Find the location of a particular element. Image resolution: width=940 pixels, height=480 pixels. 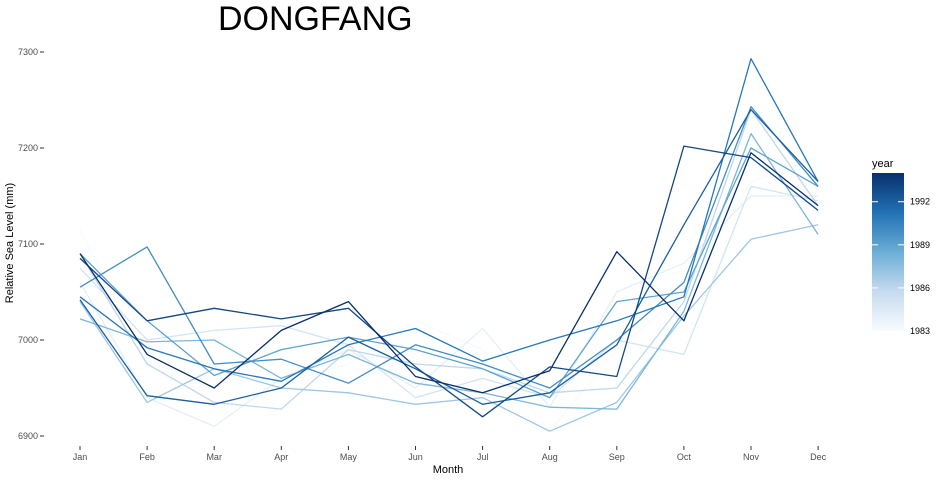

legend-tick-label: 1992 is located at coordinates (920, 202).